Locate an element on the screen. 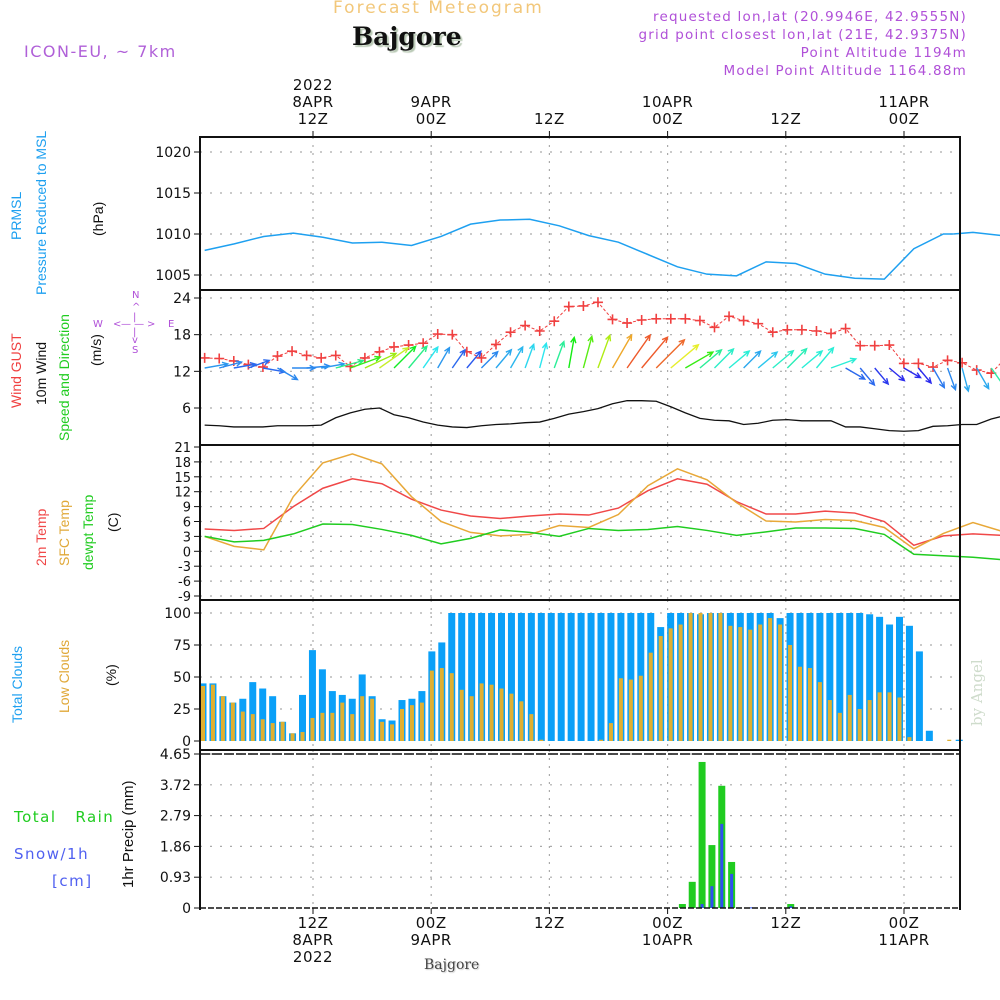  y-tick-label: 1005 is located at coordinates (173, 276).